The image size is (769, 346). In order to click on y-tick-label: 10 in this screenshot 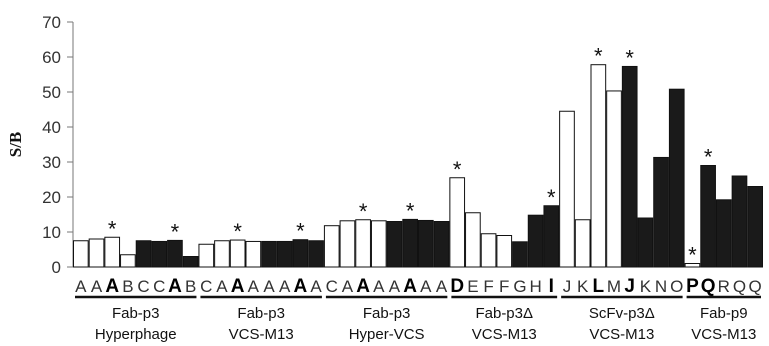, I will do `click(51, 232)`.